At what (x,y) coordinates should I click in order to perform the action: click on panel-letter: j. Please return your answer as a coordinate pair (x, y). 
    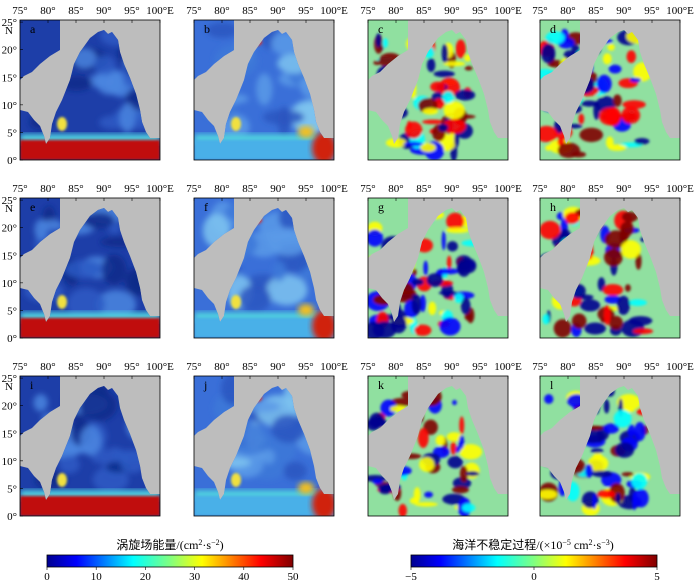
    Looking at the image, I should click on (205, 385).